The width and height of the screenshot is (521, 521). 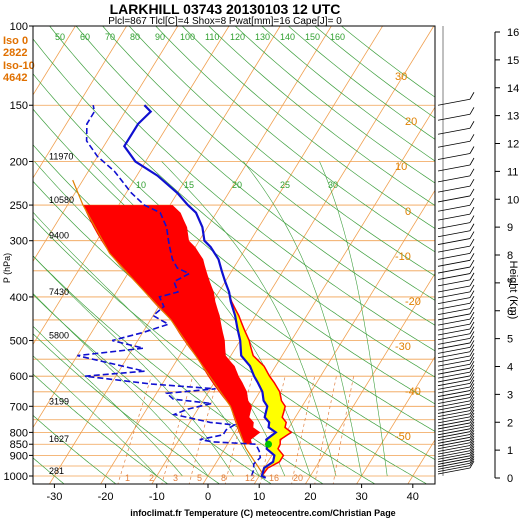 What do you see at coordinates (250, 478) in the screenshot?
I see `mixing-ratio-label: 12` at bounding box center [250, 478].